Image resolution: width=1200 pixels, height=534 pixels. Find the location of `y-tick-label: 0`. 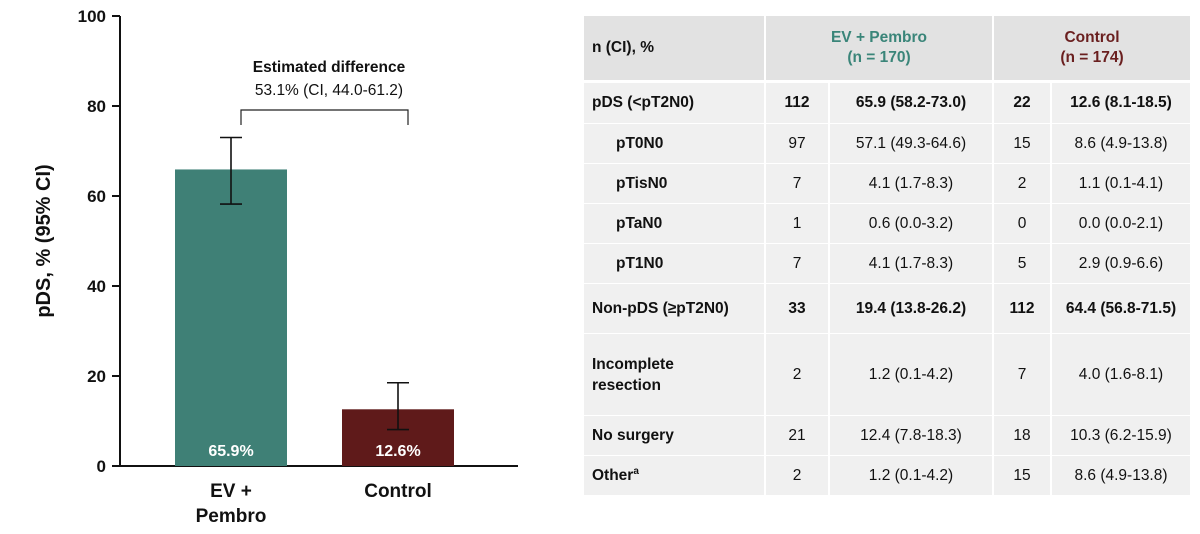

y-tick-label: 0 is located at coordinates (101, 466).